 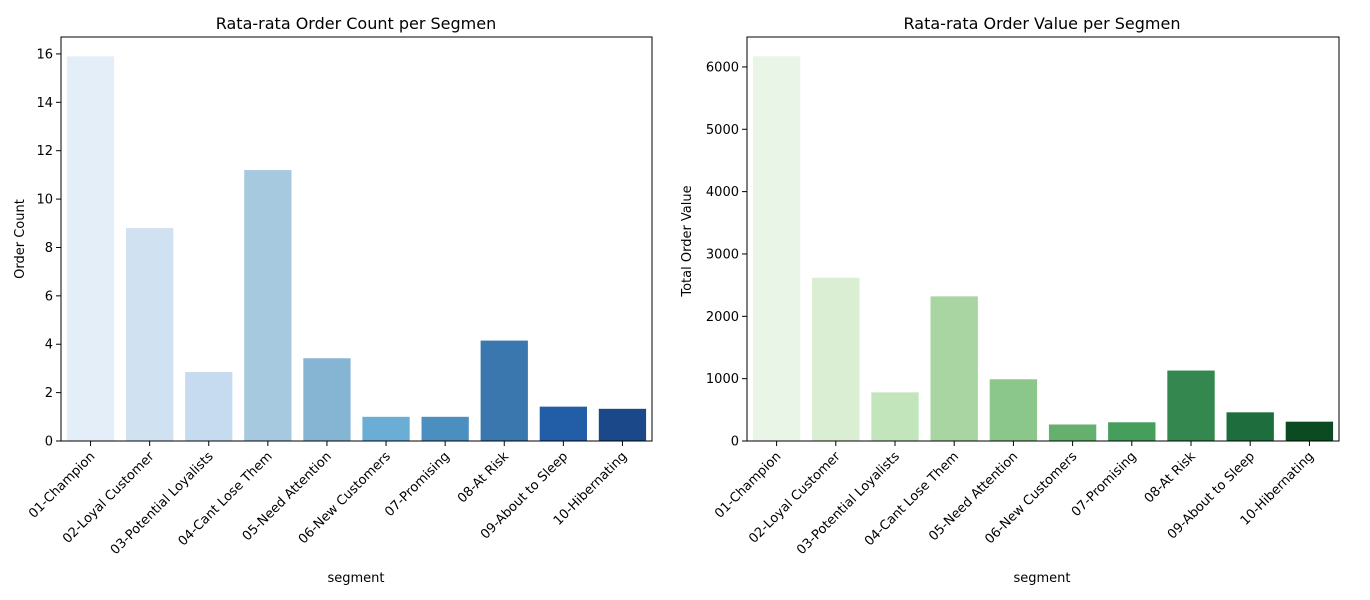 I want to click on y-tick-label: 12, so click(x=44, y=151).